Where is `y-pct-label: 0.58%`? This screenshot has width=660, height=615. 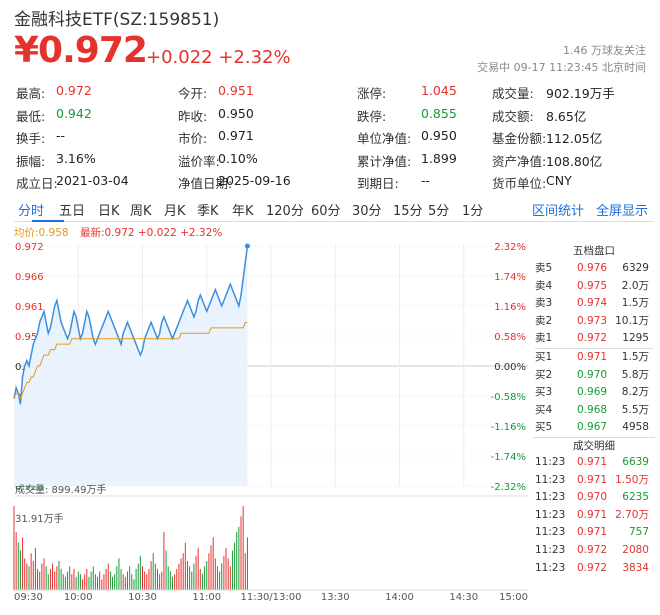 y-pct-label: 0.58% is located at coordinates (510, 337).